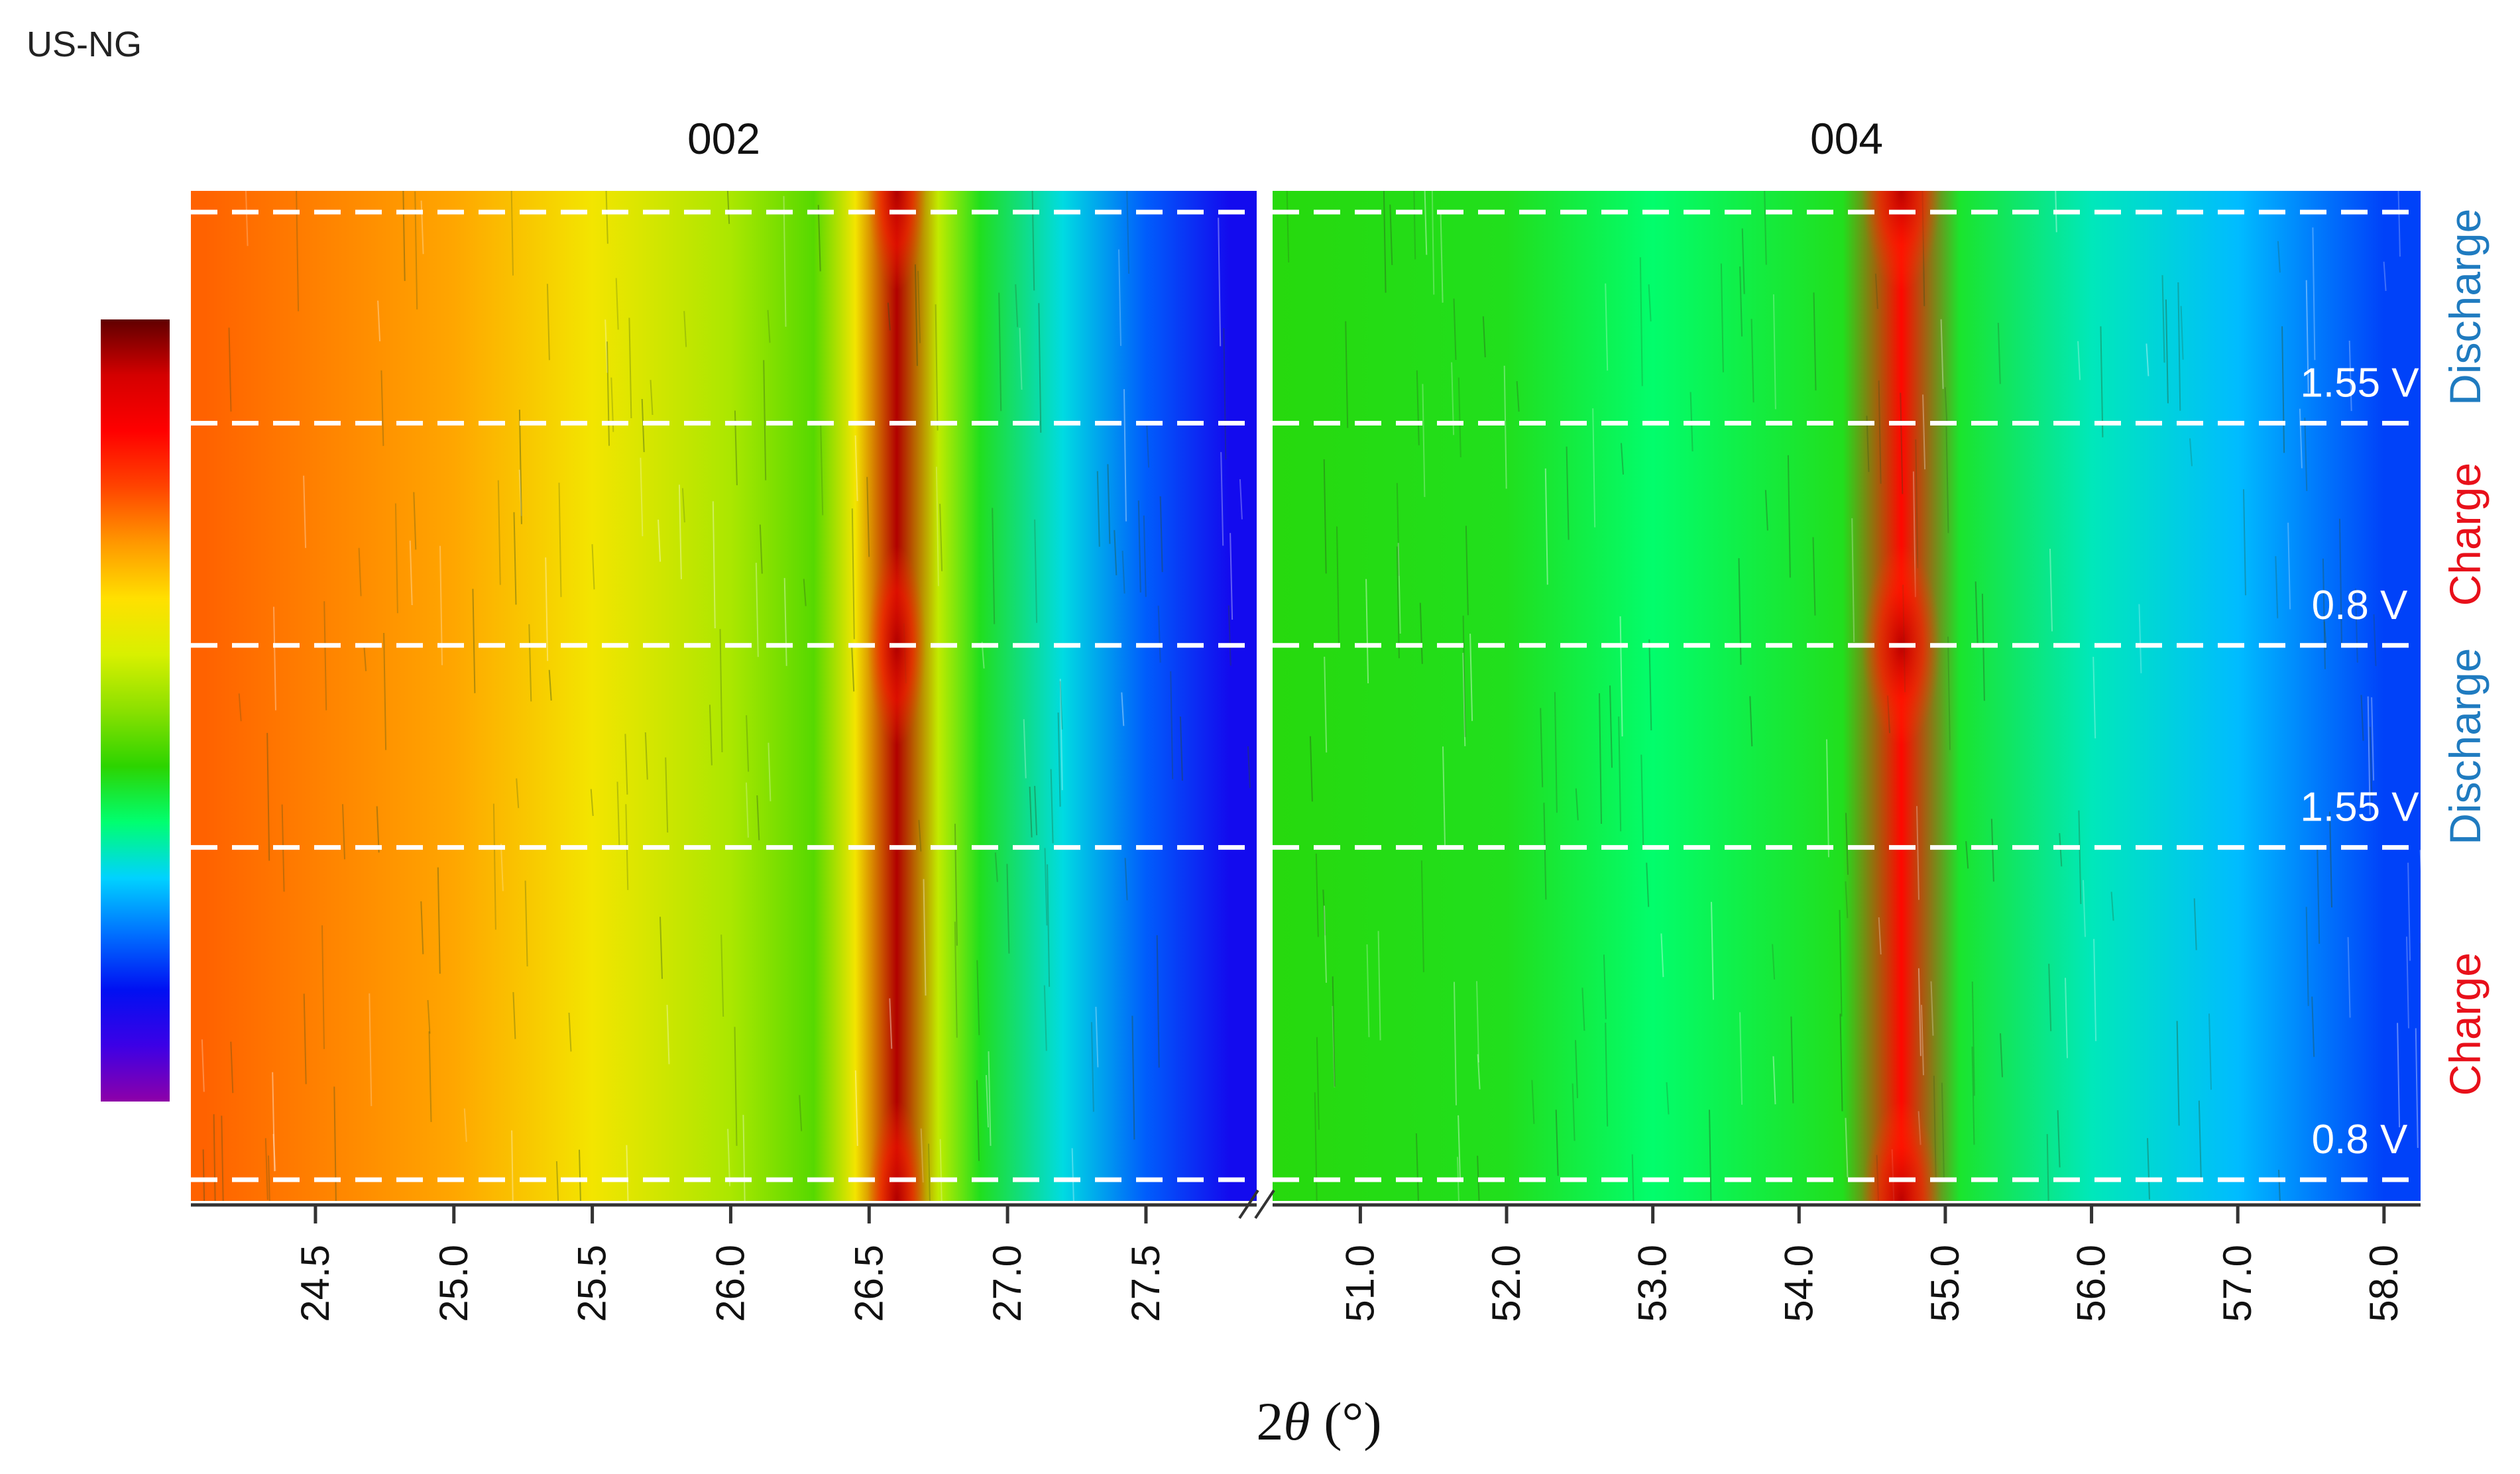 This screenshot has height=1474, width=2520. I want to click on x-tick-label: 54.0, so click(1798, 1283).